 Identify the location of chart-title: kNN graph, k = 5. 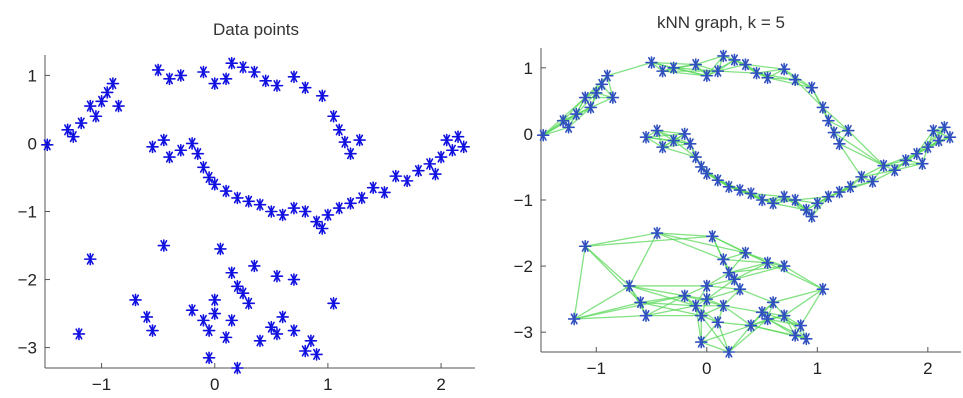
(721, 22).